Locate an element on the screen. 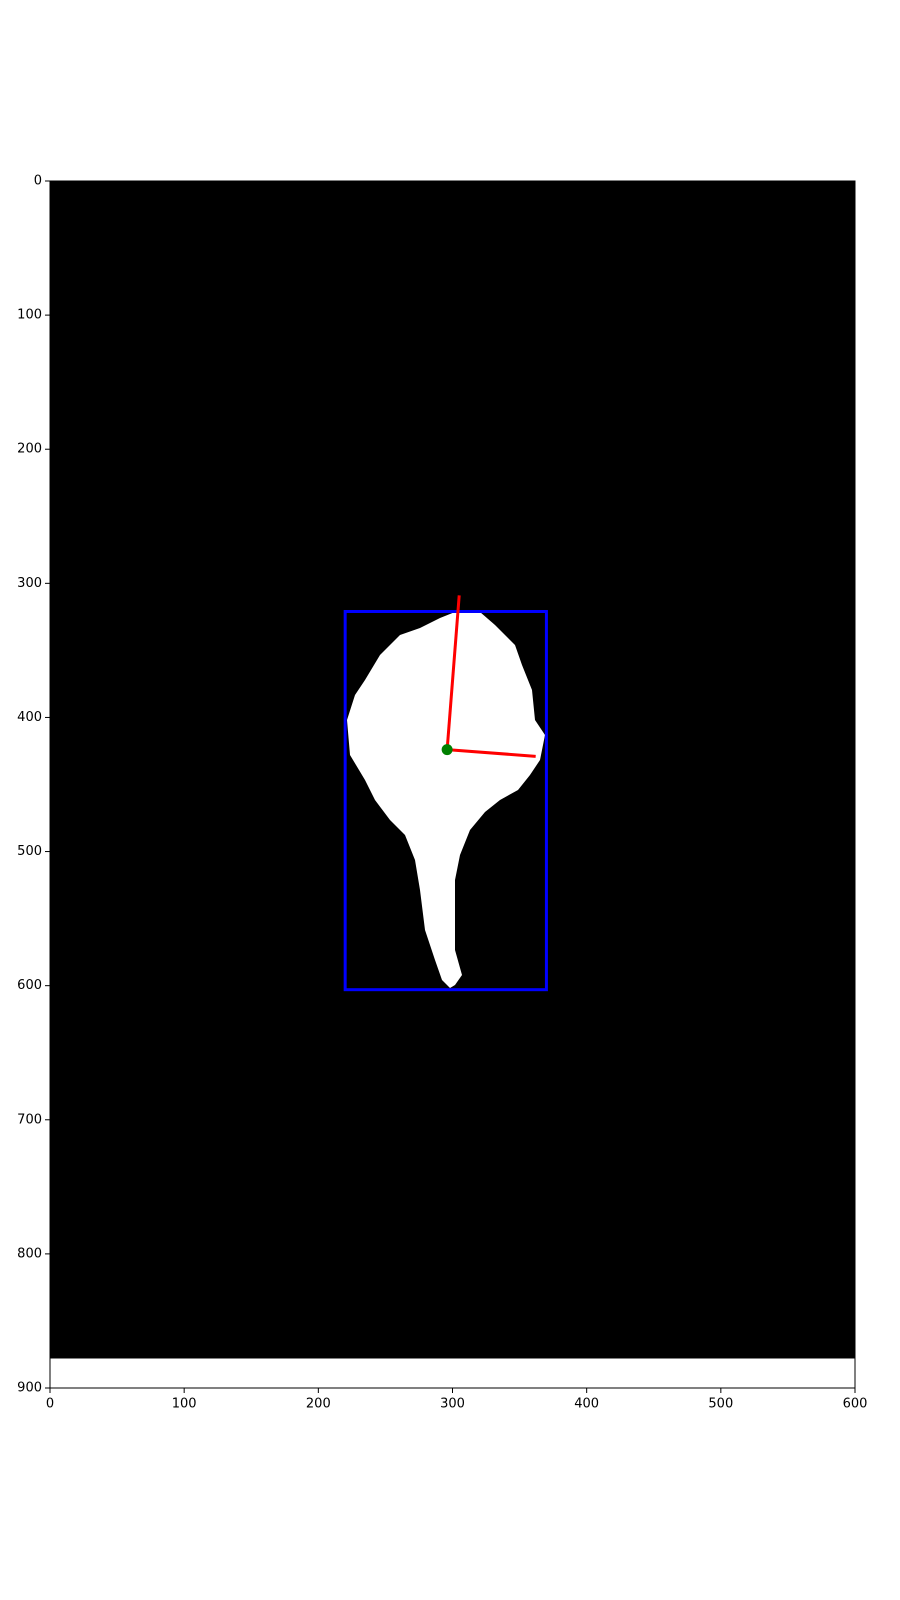 Image resolution: width=900 pixels, height=1600 pixels. bounding-box is located at coordinates (445, 800).